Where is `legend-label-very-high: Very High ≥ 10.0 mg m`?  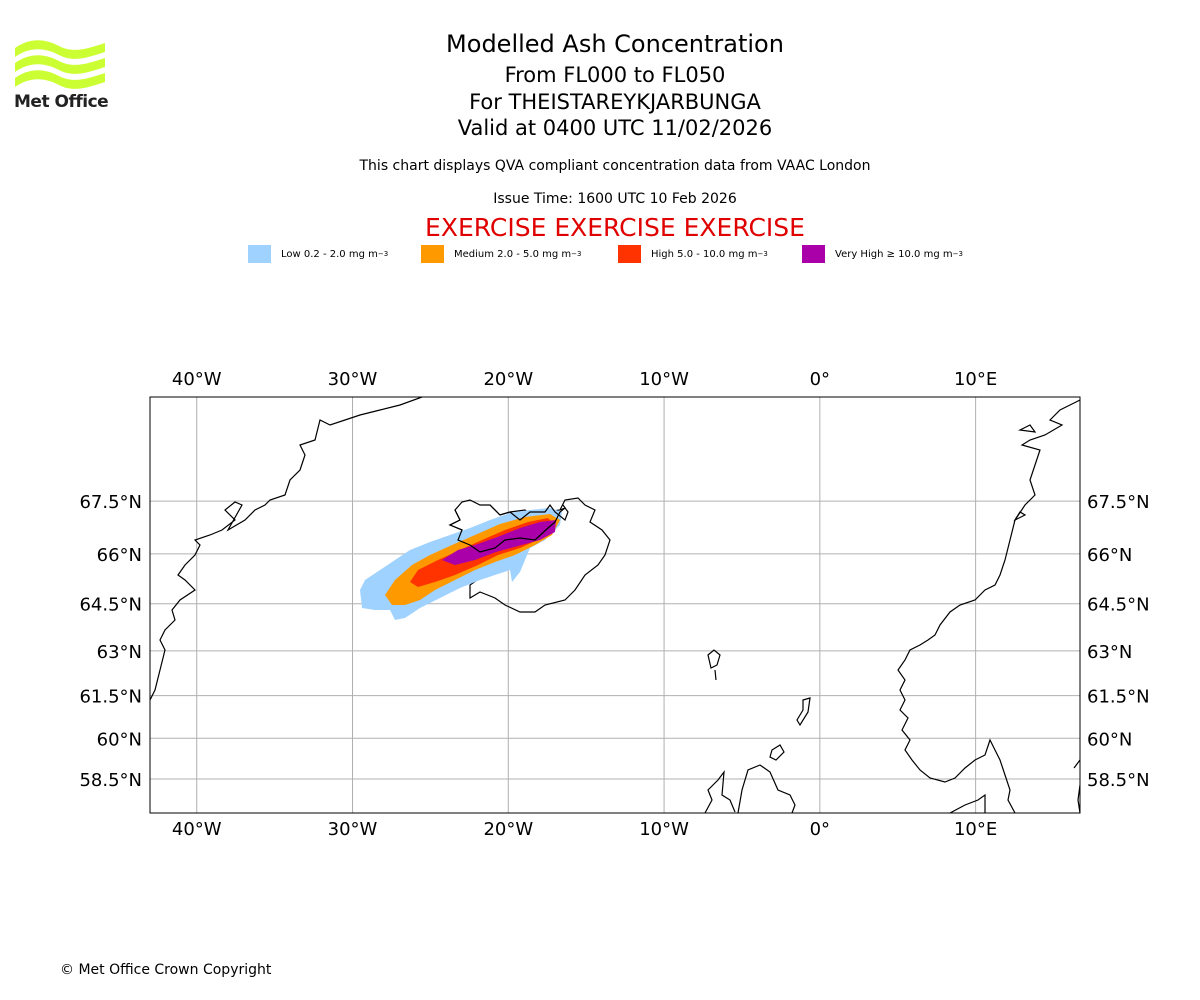
legend-label-very-high: Very High ≥ 10.0 mg m is located at coordinates (894, 254).